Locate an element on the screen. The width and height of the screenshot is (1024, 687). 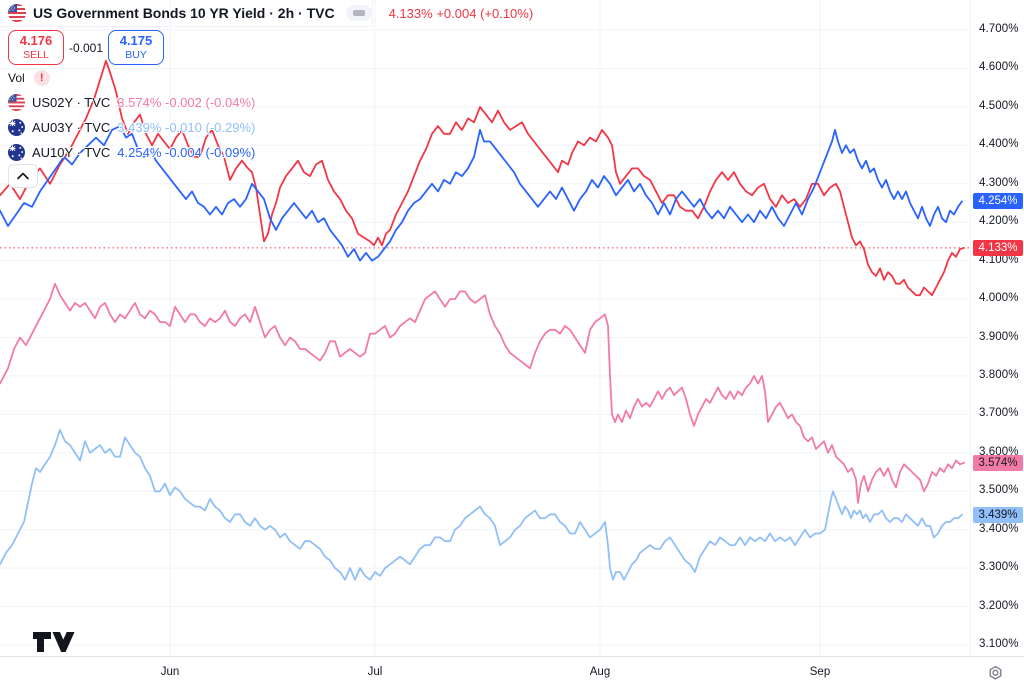
compare-row-us02y: US02Y · TVC 3.574% -0.002 (-0.04%) is located at coordinates (131, 102).